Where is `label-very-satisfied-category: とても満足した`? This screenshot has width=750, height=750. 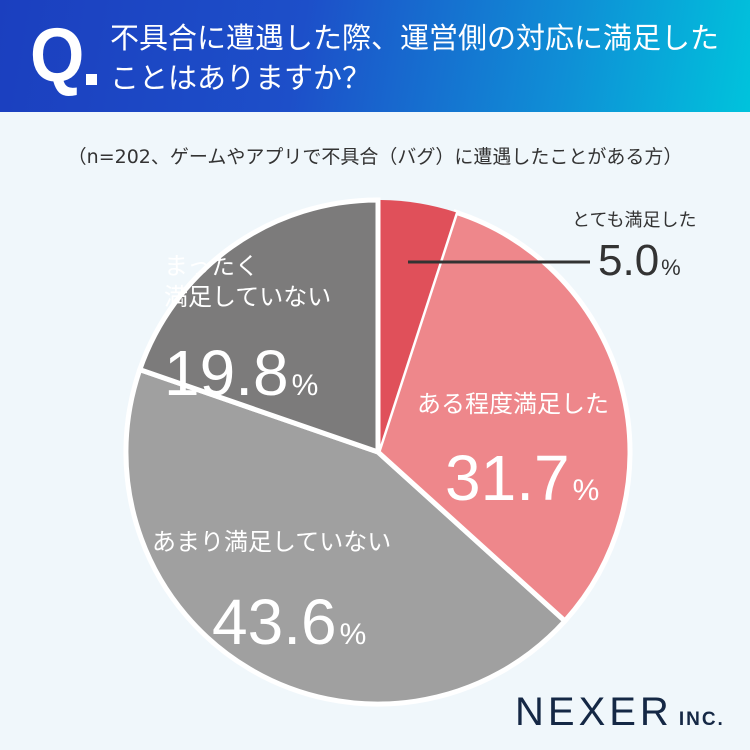
label-very-satisfied-category: とても満足した is located at coordinates (634, 220).